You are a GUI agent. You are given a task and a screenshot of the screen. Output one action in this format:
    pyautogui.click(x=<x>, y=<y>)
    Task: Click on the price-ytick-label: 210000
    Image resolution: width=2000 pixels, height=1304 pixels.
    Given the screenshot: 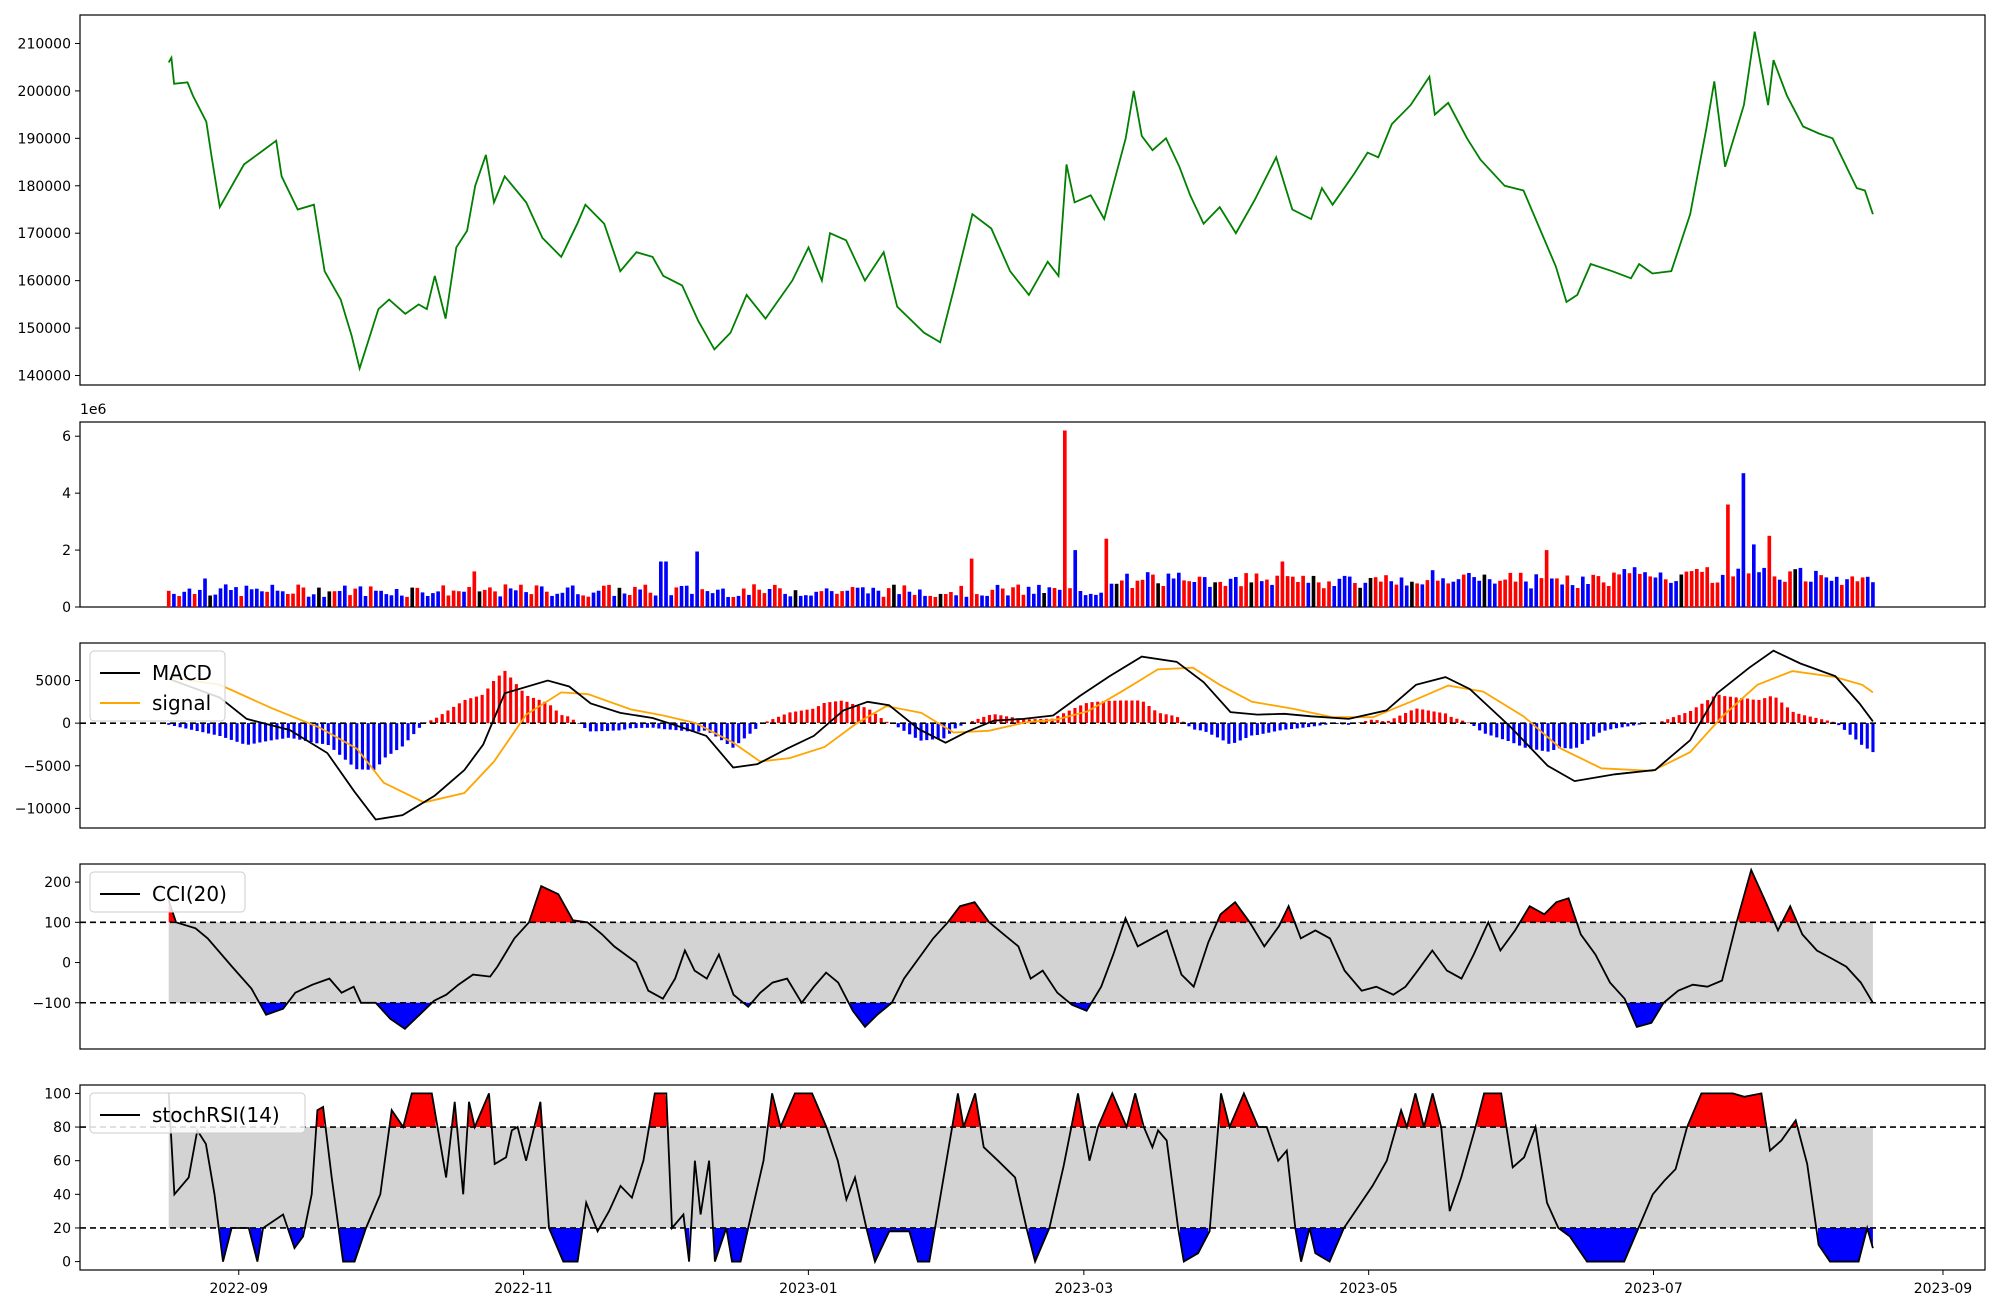 What is the action you would take?
    pyautogui.click(x=44, y=44)
    